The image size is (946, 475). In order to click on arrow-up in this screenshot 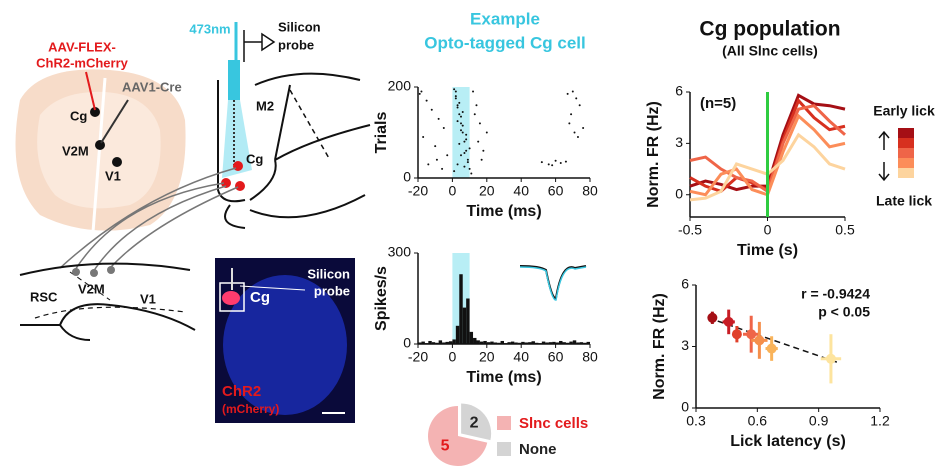, I will do `click(884, 140)`.